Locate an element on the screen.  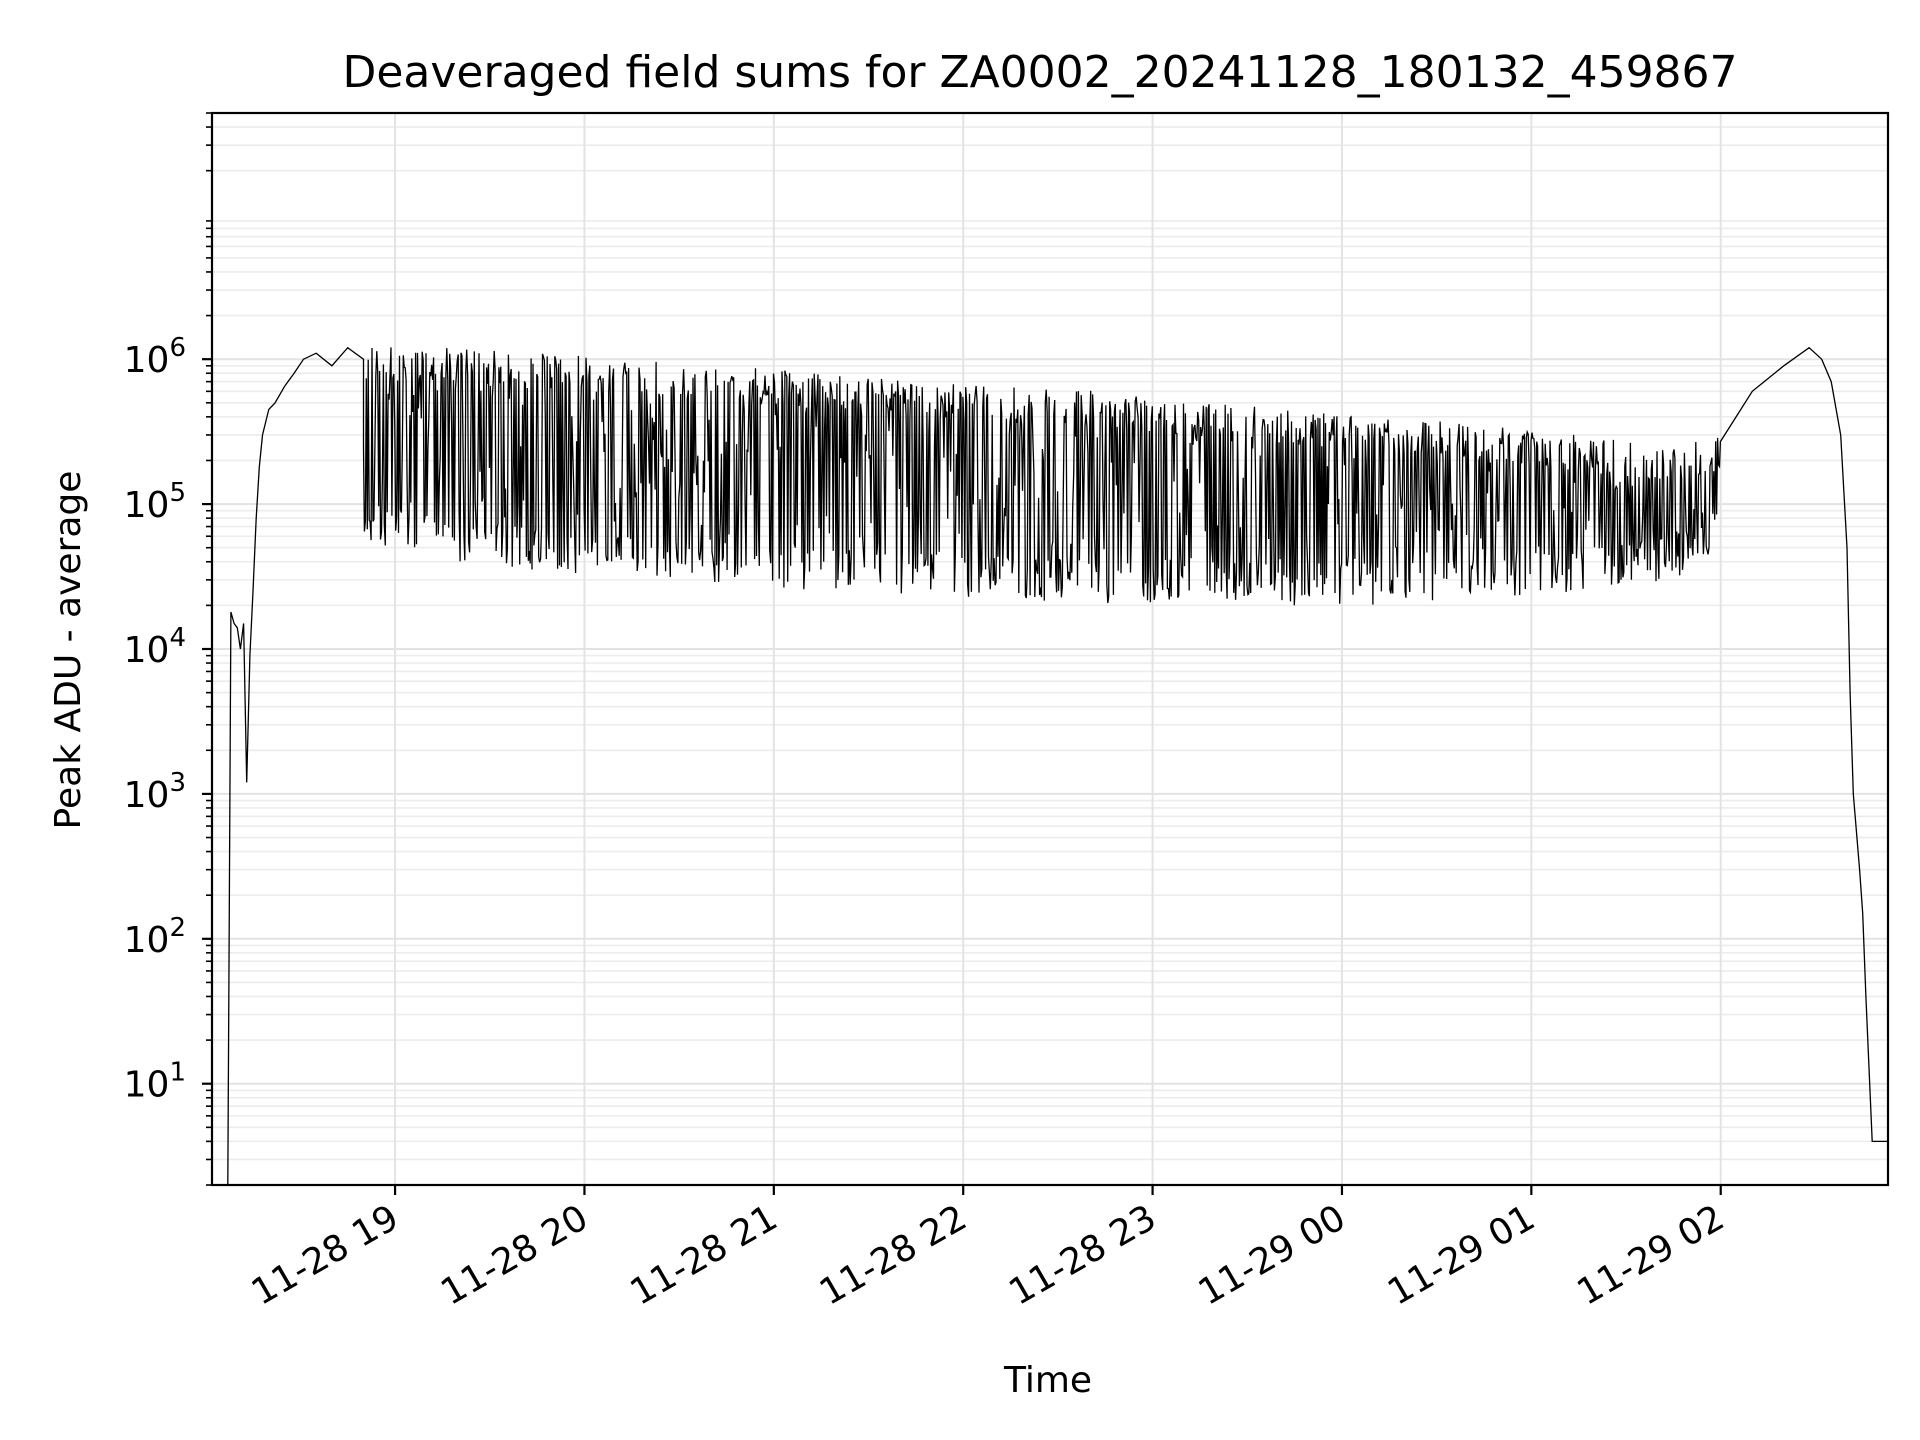
x-axis-label: Time is located at coordinates (1047, 1380).